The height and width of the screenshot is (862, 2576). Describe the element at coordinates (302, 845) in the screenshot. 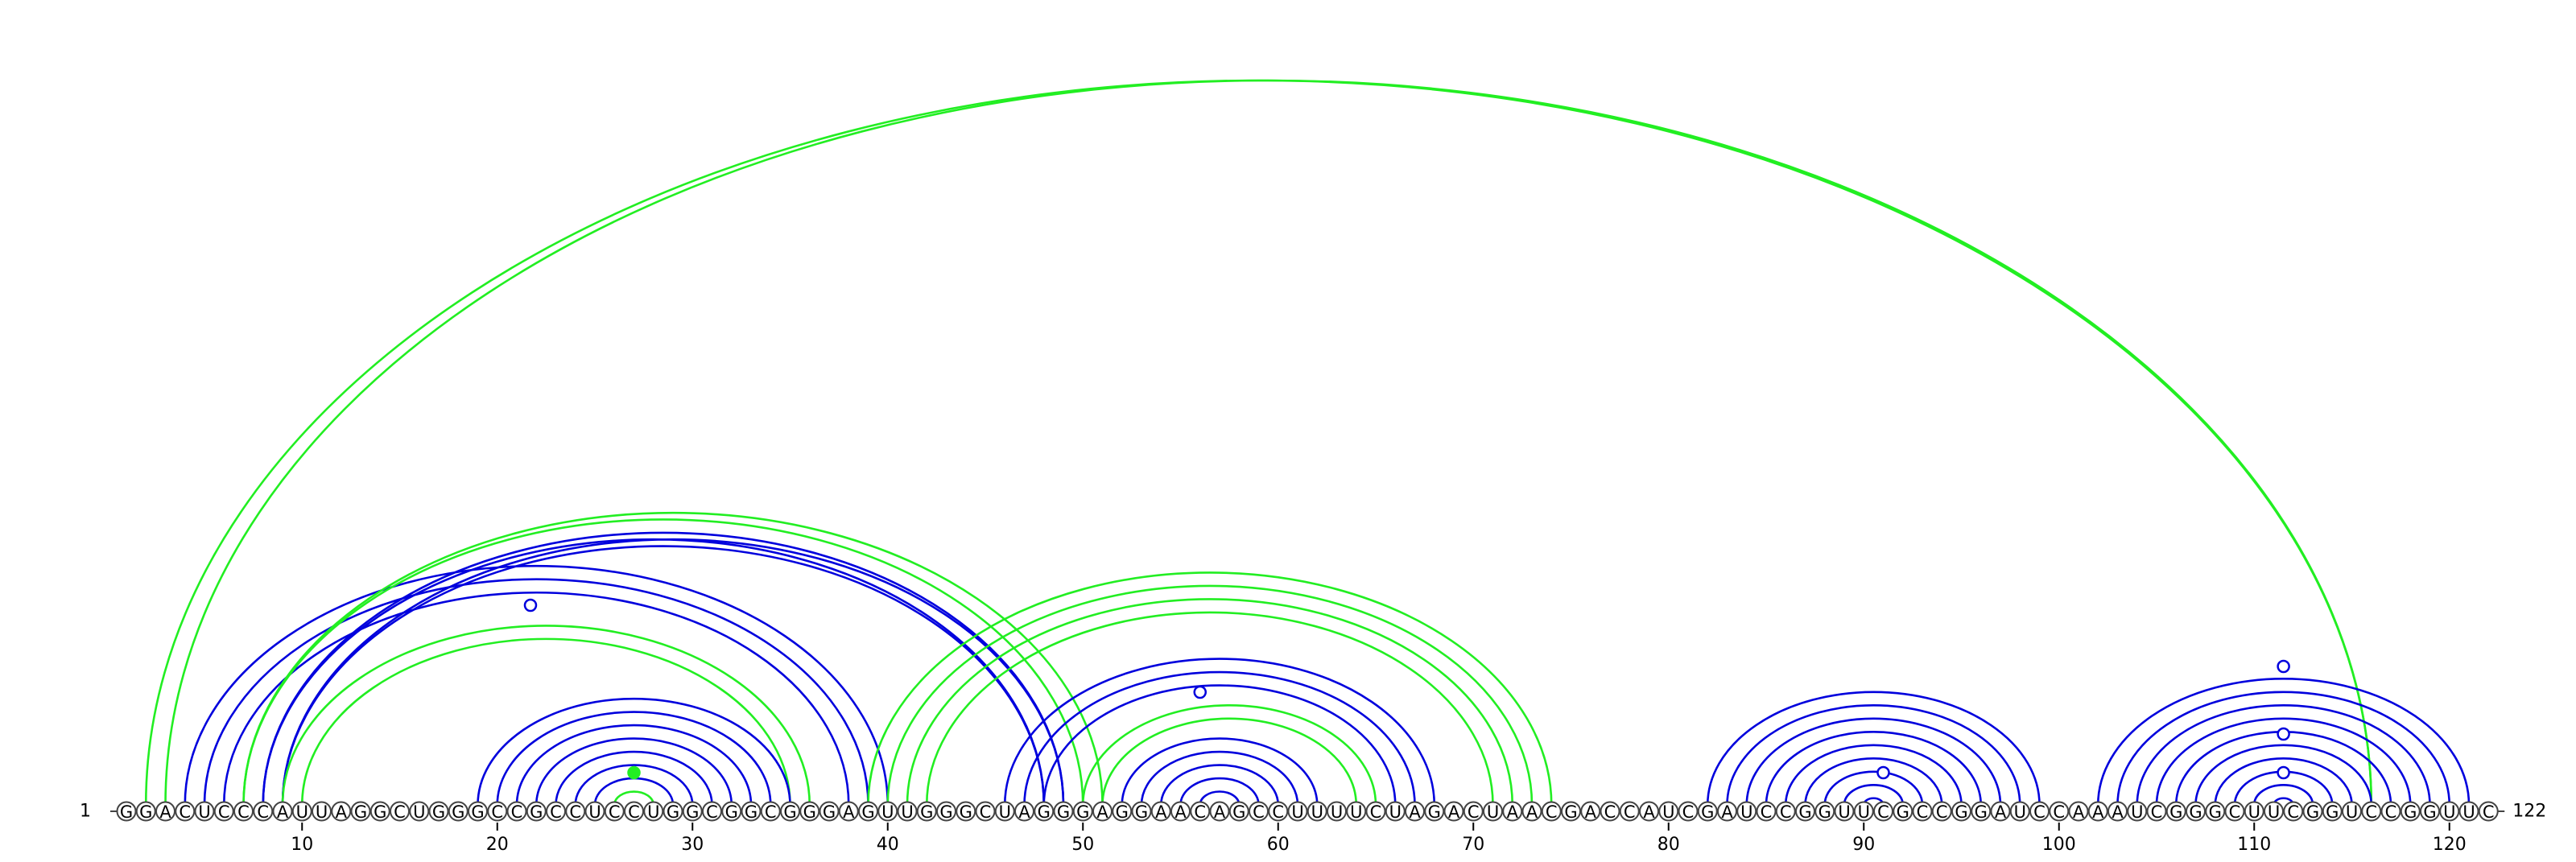

I see `tick-label: 10` at that location.